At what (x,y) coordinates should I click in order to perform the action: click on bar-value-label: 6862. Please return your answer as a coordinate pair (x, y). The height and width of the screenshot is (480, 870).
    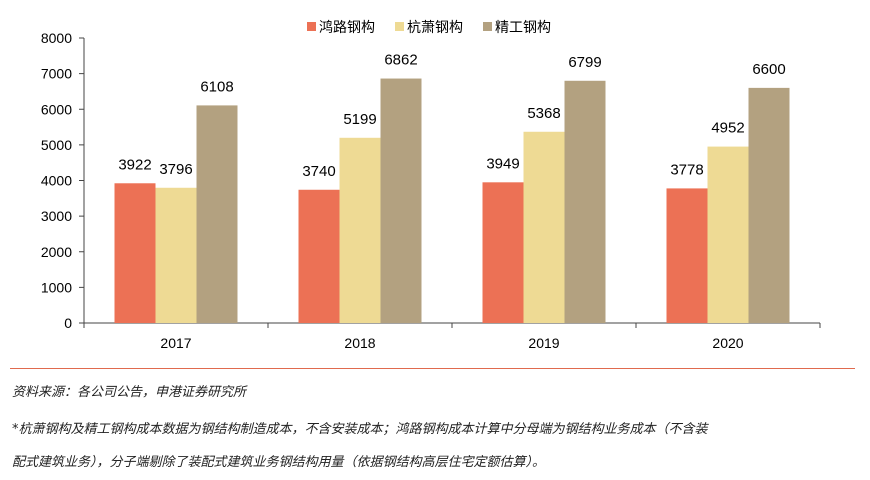
    Looking at the image, I should click on (400, 60).